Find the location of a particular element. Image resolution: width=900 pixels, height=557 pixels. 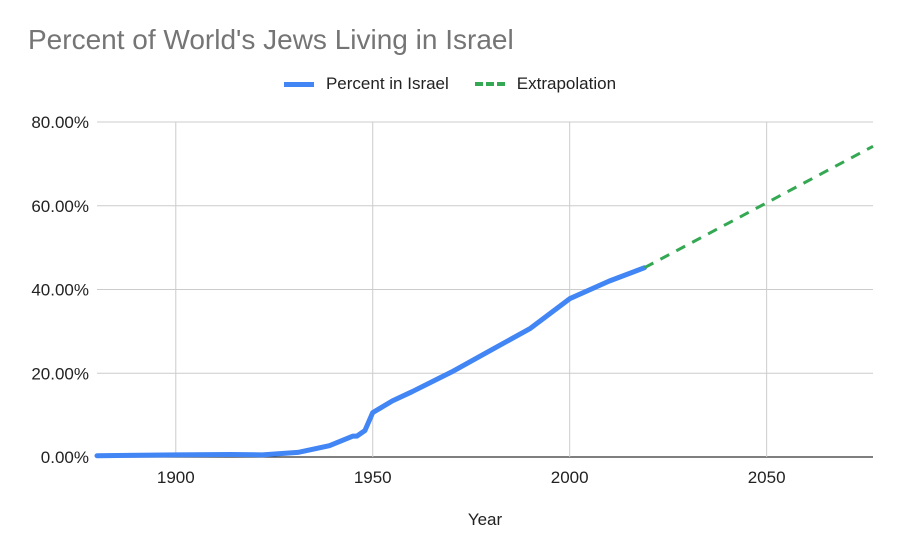

x-tick-label: 2050 is located at coordinates (767, 477).